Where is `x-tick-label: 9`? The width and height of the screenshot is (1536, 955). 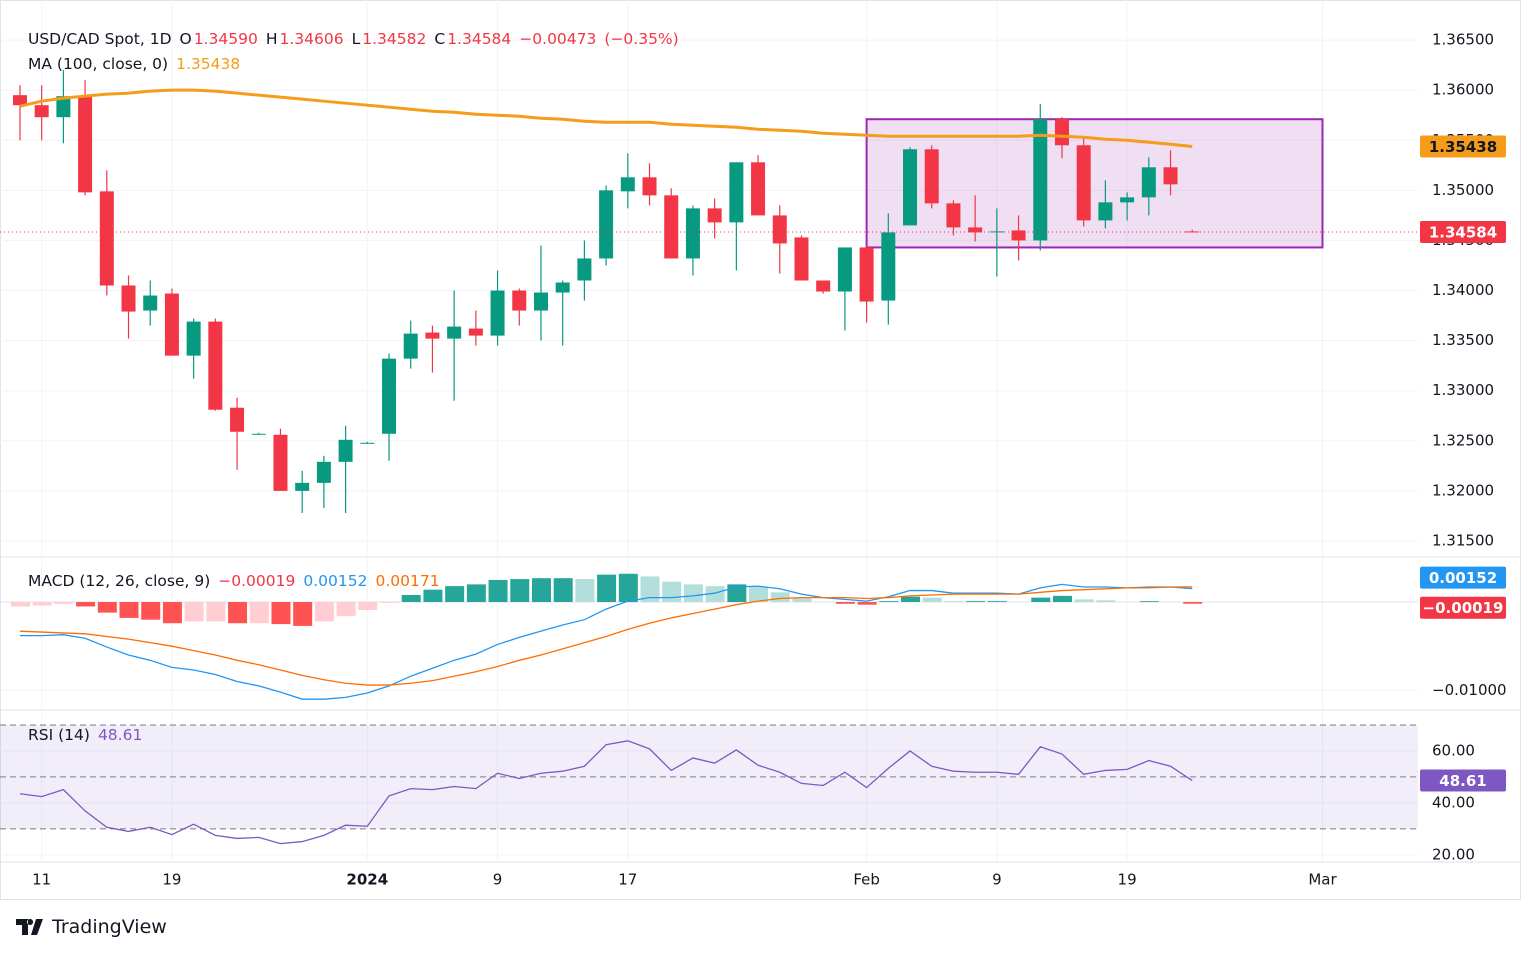
x-tick-label: 9 is located at coordinates (498, 880).